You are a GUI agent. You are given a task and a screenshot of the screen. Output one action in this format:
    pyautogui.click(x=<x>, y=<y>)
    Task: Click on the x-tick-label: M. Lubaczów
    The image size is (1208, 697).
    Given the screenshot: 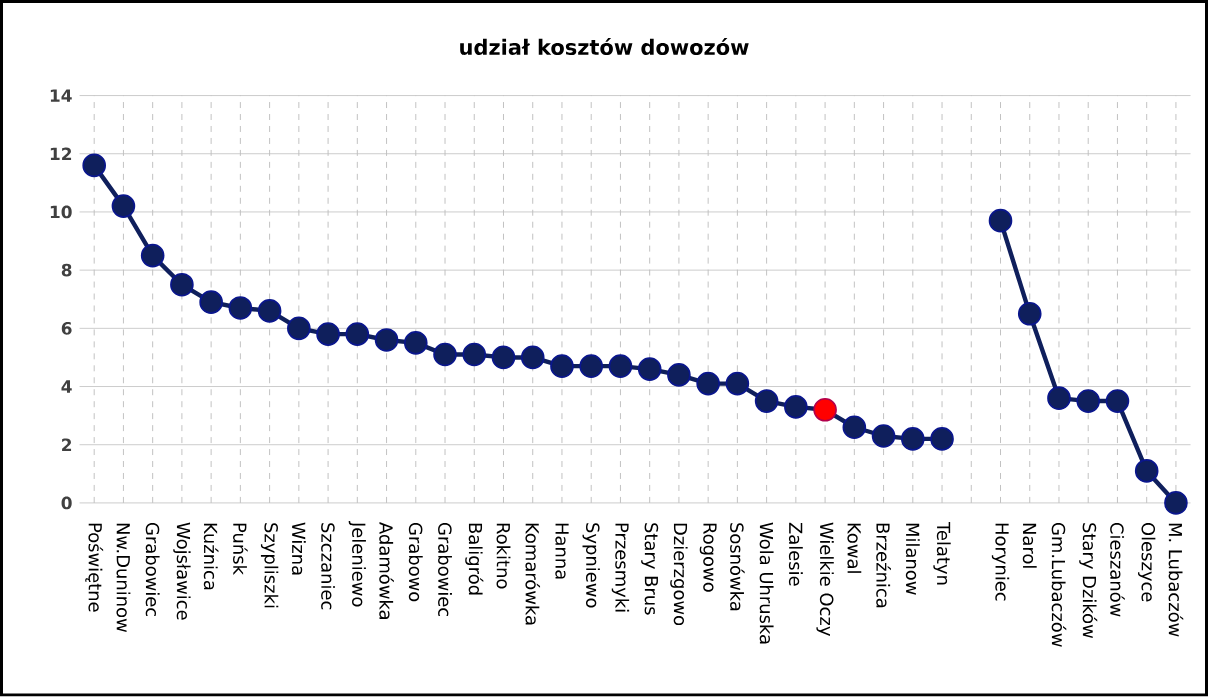 What is the action you would take?
    pyautogui.click(x=1176, y=580)
    